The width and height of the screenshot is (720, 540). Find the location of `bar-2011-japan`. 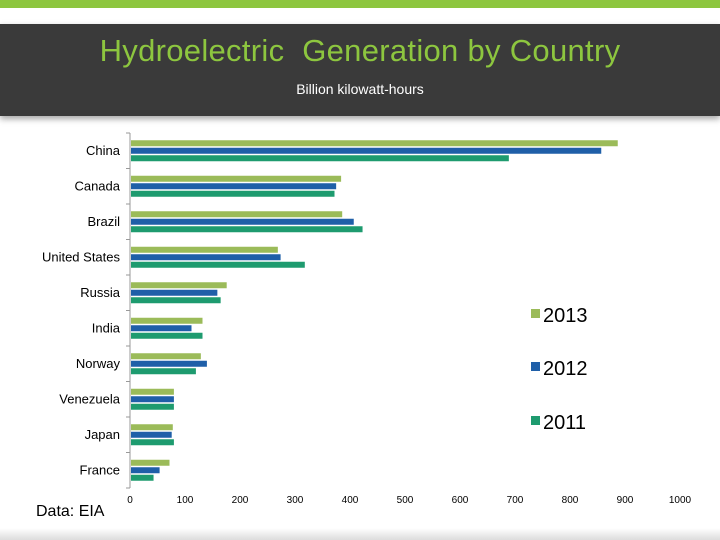

bar-2011-japan is located at coordinates (152, 442).